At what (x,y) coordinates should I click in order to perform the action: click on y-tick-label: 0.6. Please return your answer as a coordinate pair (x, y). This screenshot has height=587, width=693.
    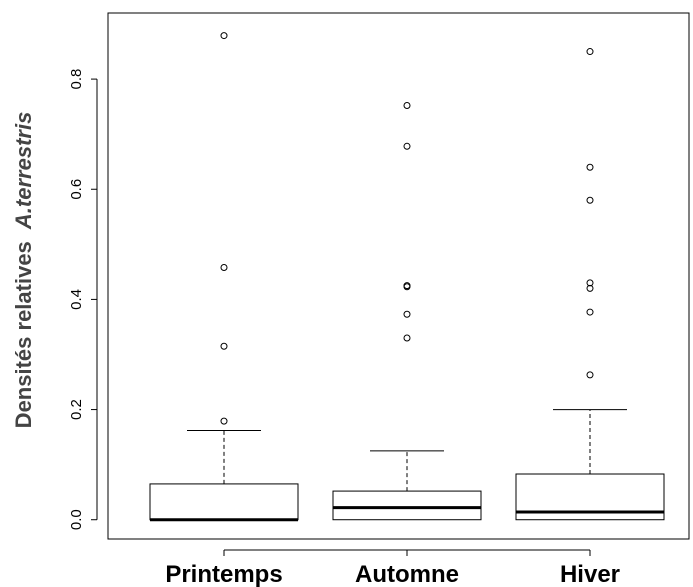
    Looking at the image, I should click on (76, 189).